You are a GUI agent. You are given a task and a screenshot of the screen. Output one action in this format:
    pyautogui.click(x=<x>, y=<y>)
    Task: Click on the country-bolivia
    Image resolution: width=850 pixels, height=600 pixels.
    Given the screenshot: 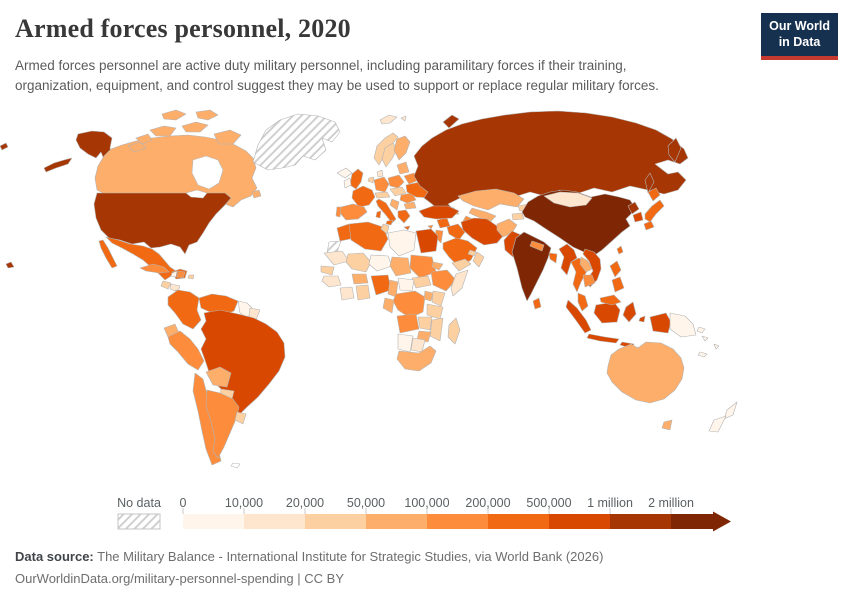 What is the action you would take?
    pyautogui.click(x=218, y=377)
    